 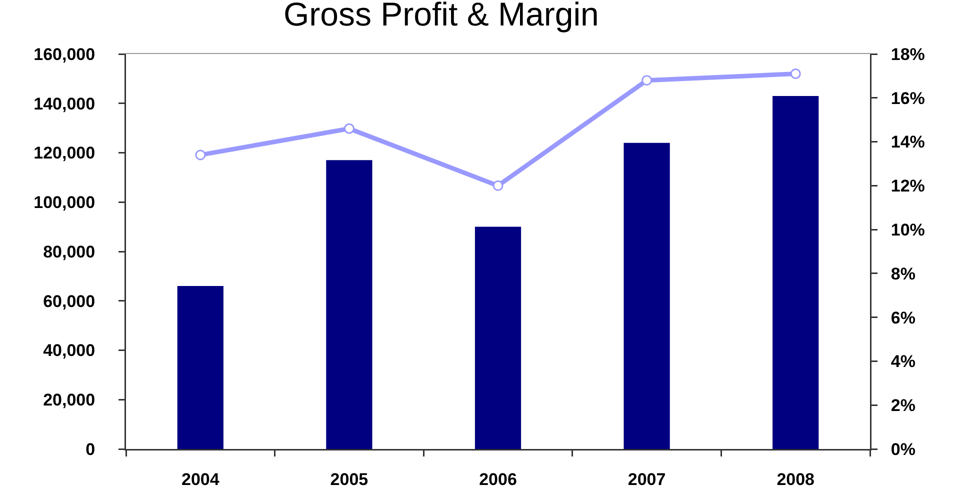 What do you see at coordinates (69, 350) in the screenshot?
I see `y-tick-label: 40,000` at bounding box center [69, 350].